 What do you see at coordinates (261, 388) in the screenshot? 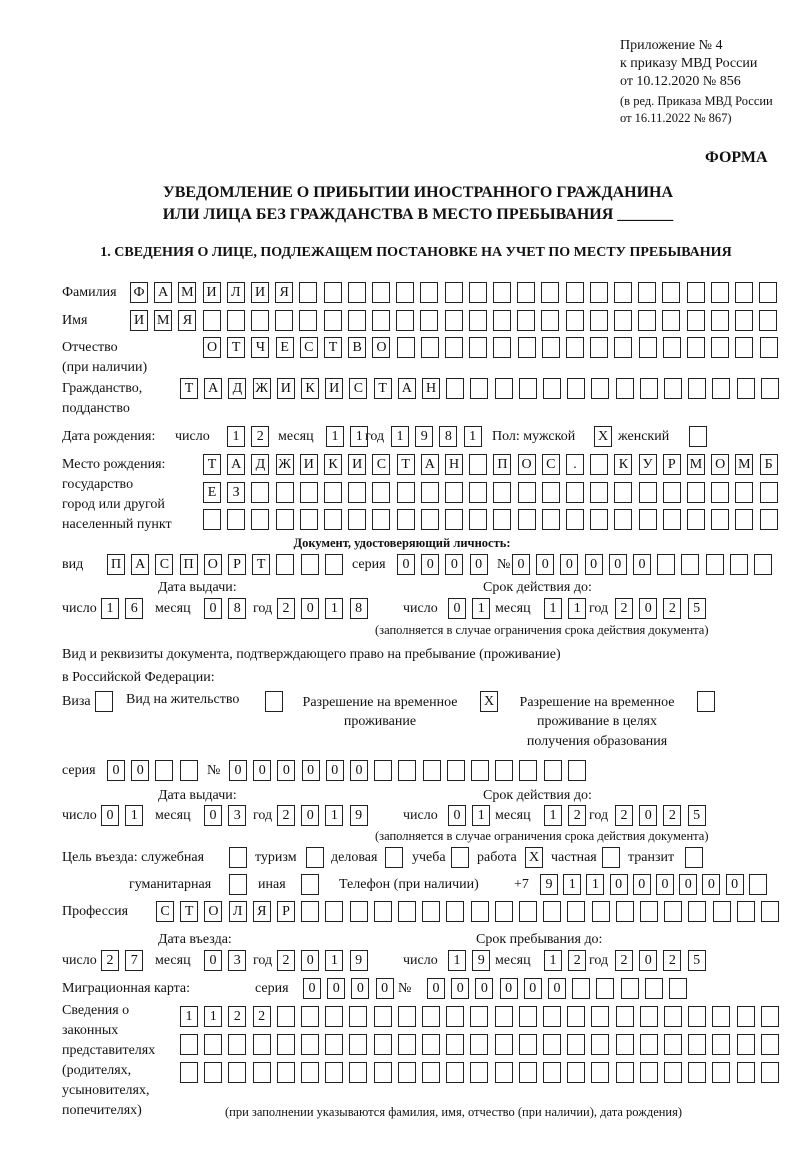
I see `char-box: Ж` at bounding box center [261, 388].